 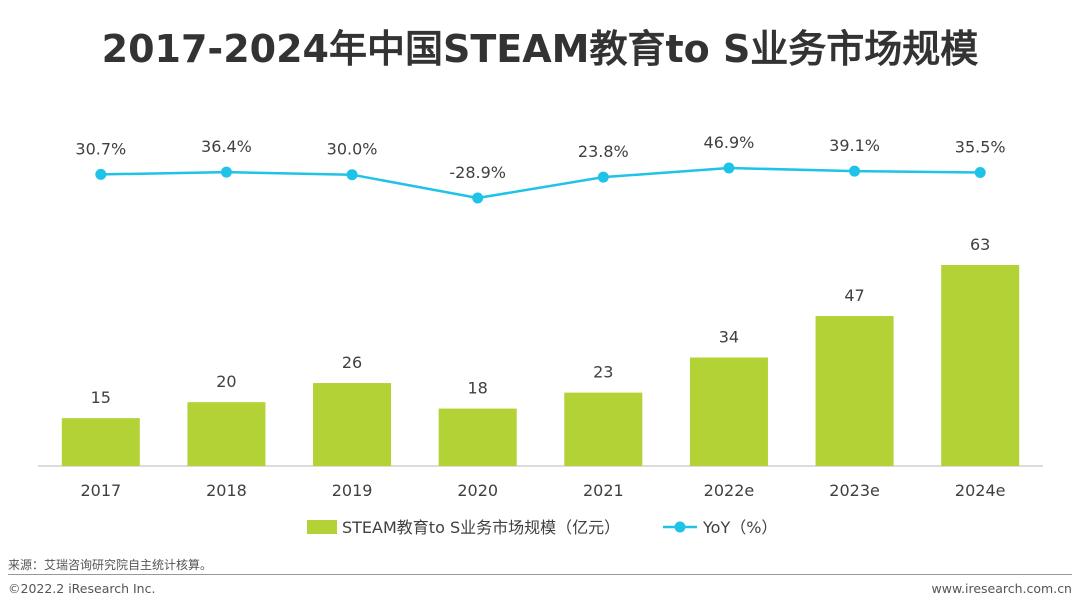 I want to click on bar-value-label: 26, so click(x=352, y=362).